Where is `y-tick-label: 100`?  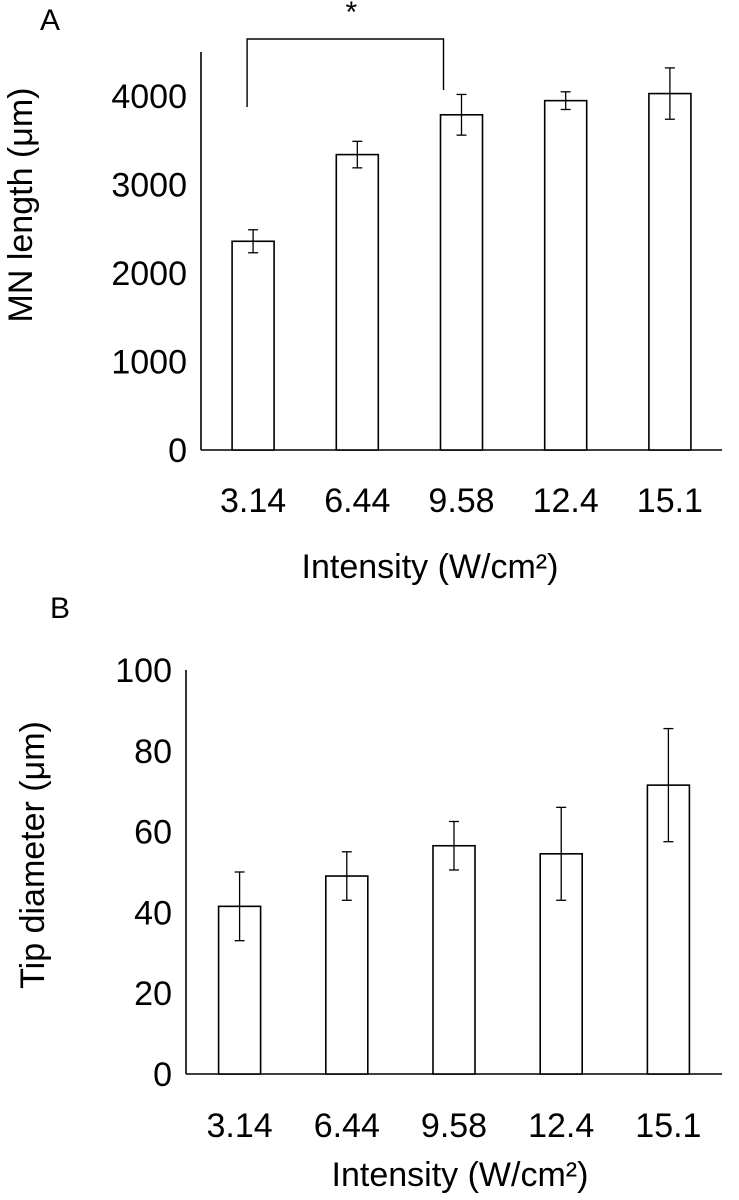
y-tick-label: 100 is located at coordinates (143, 671).